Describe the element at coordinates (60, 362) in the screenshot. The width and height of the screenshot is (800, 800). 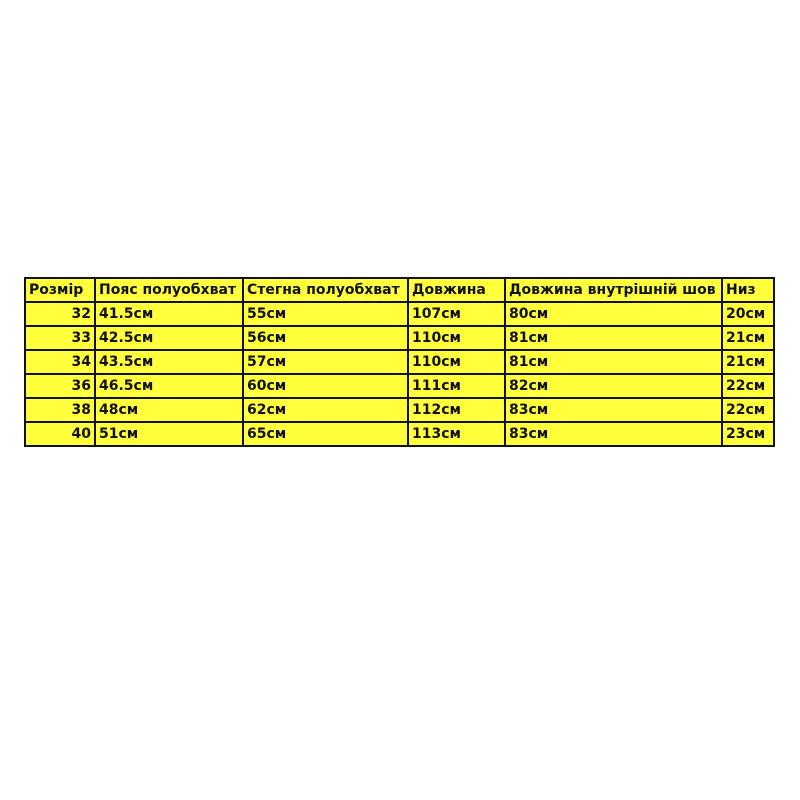
I see `cell: 34` at that location.